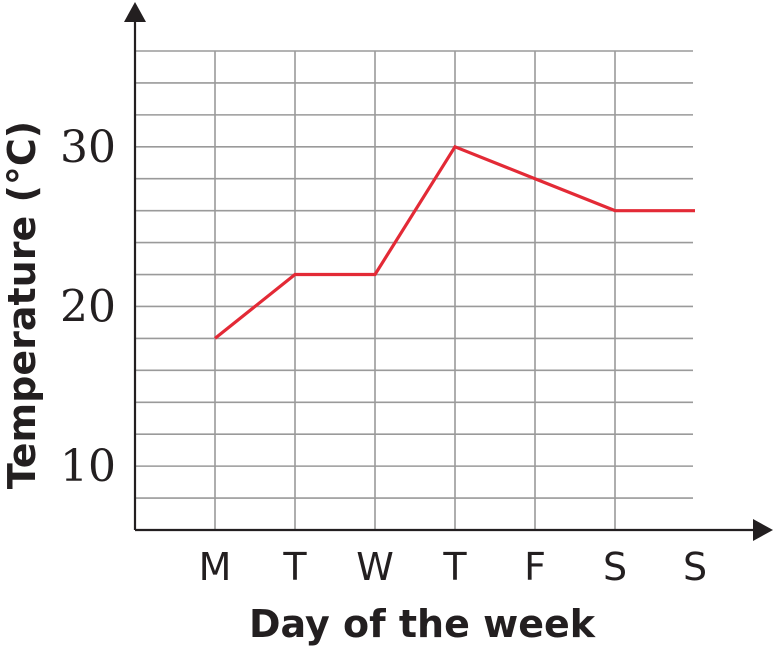 The height and width of the screenshot is (653, 775). What do you see at coordinates (763, 530) in the screenshot?
I see `x-axis-arrow-icon` at bounding box center [763, 530].